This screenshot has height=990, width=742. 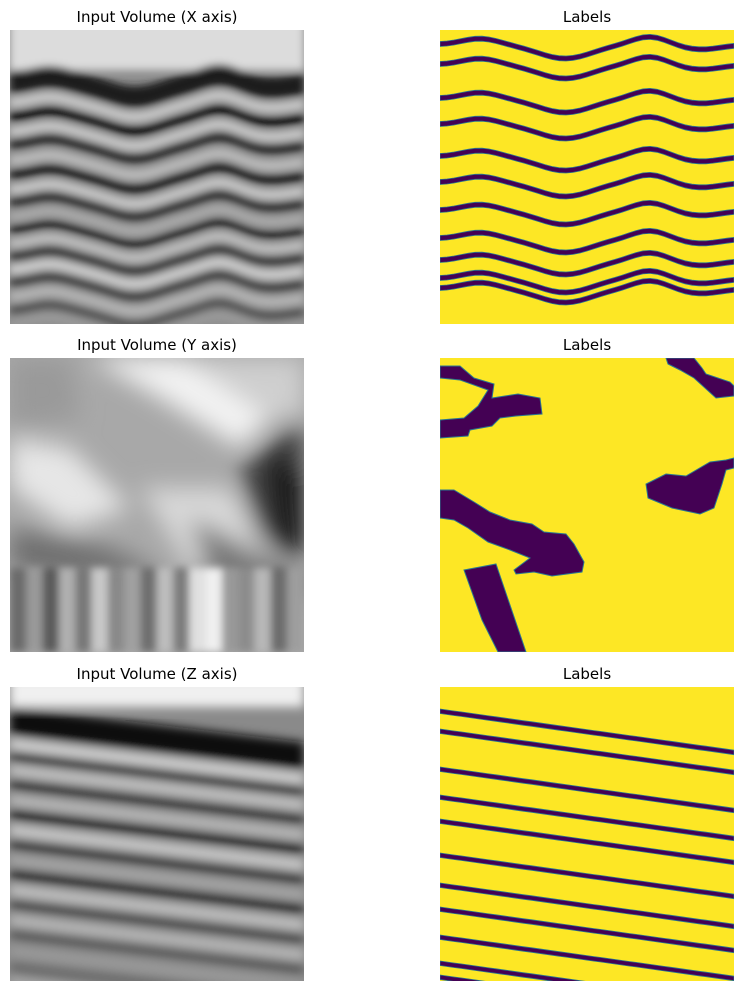 What do you see at coordinates (587, 17) in the screenshot?
I see `title-x-labels: Labels` at bounding box center [587, 17].